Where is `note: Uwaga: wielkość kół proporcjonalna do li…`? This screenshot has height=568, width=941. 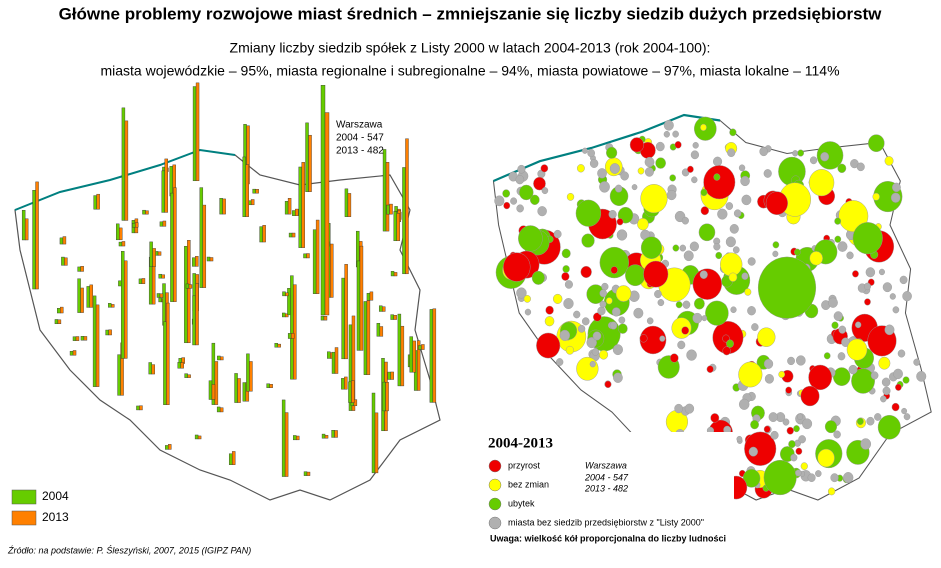
note: Uwaga: wielkość kół proporcjonalna do li… is located at coordinates (608, 538).